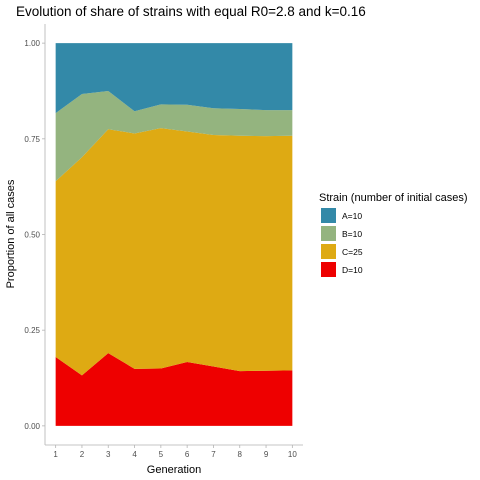 The width and height of the screenshot is (480, 480). Describe the element at coordinates (161, 454) in the screenshot. I see `x-tick-label: 5` at that location.